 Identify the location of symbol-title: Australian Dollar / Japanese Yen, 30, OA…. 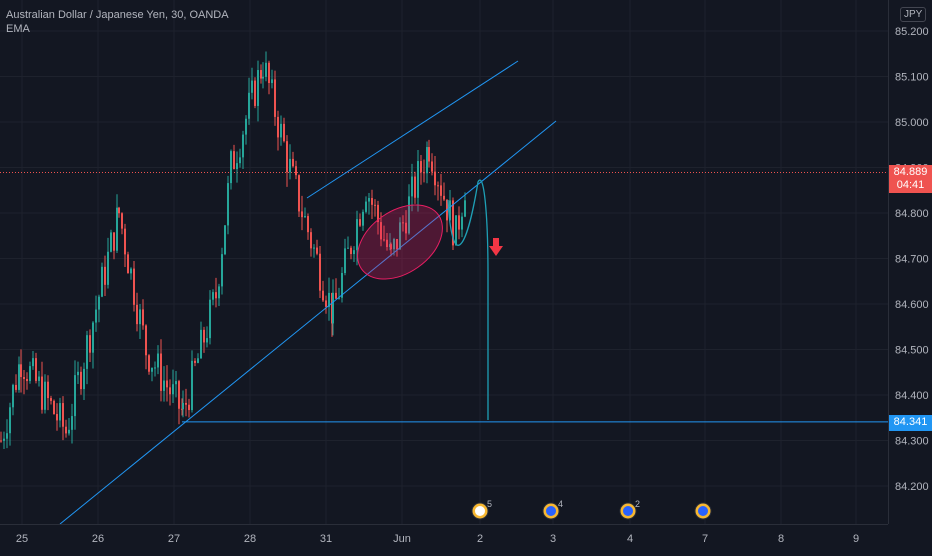
(117, 15).